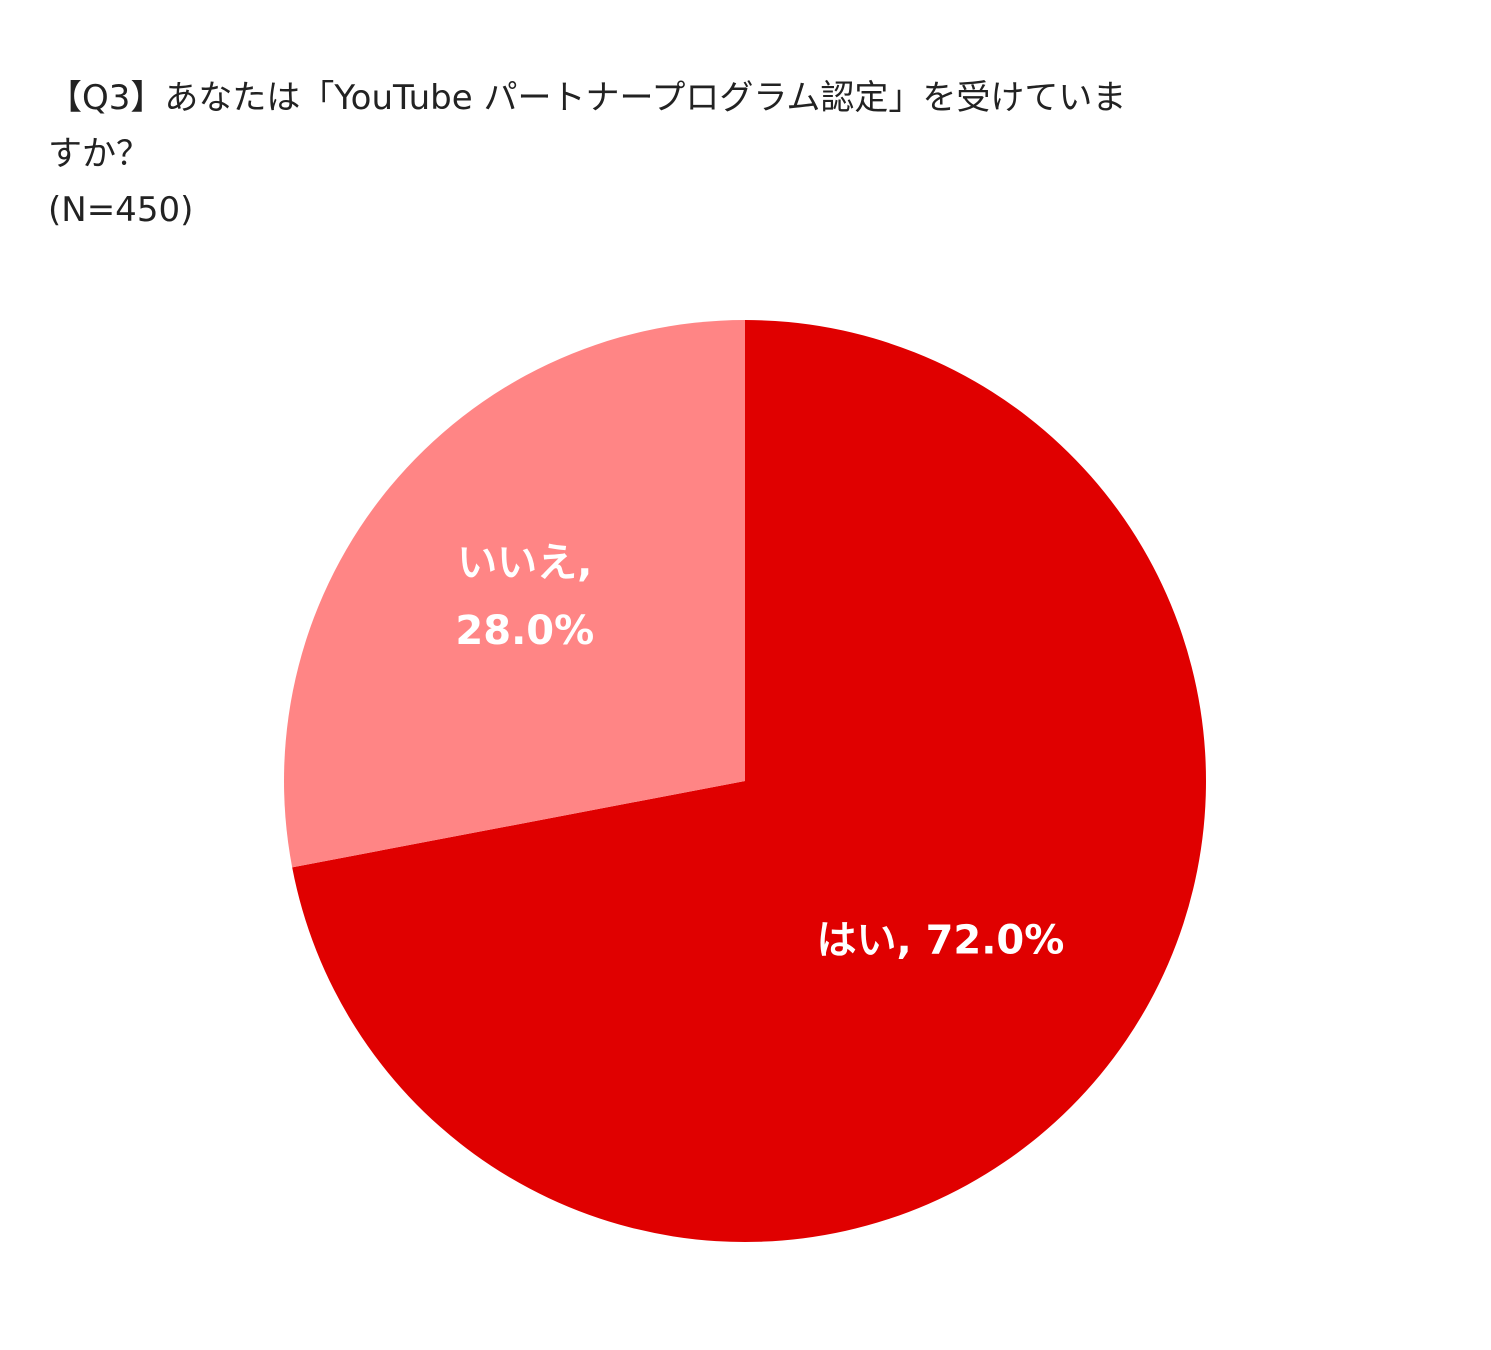 The image size is (1491, 1350). Describe the element at coordinates (121, 210) in the screenshot. I see `chart-sample-size: (N=450)` at that location.